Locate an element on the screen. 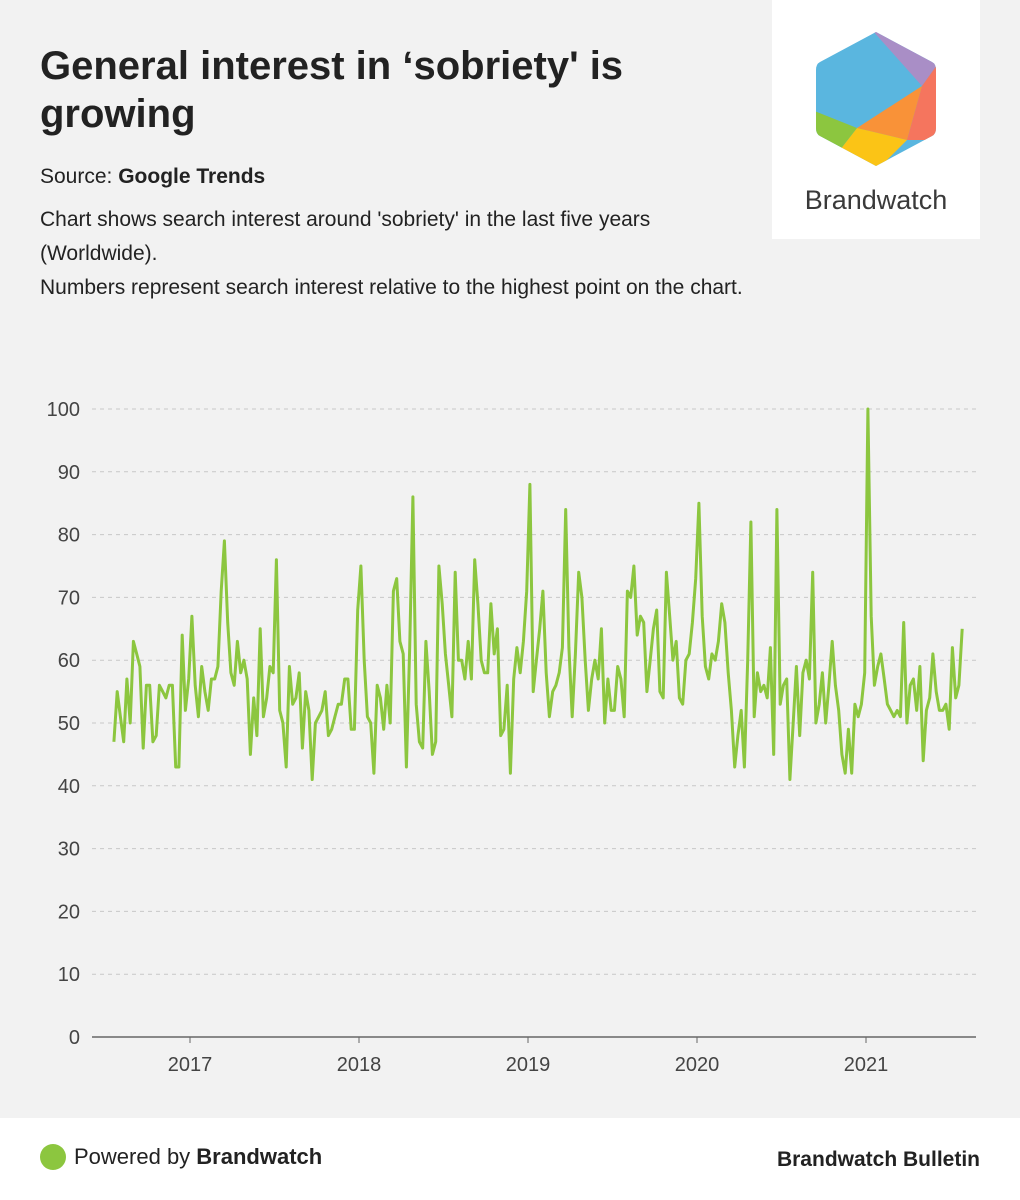  brandwatch-dot-icon is located at coordinates (53, 1157).